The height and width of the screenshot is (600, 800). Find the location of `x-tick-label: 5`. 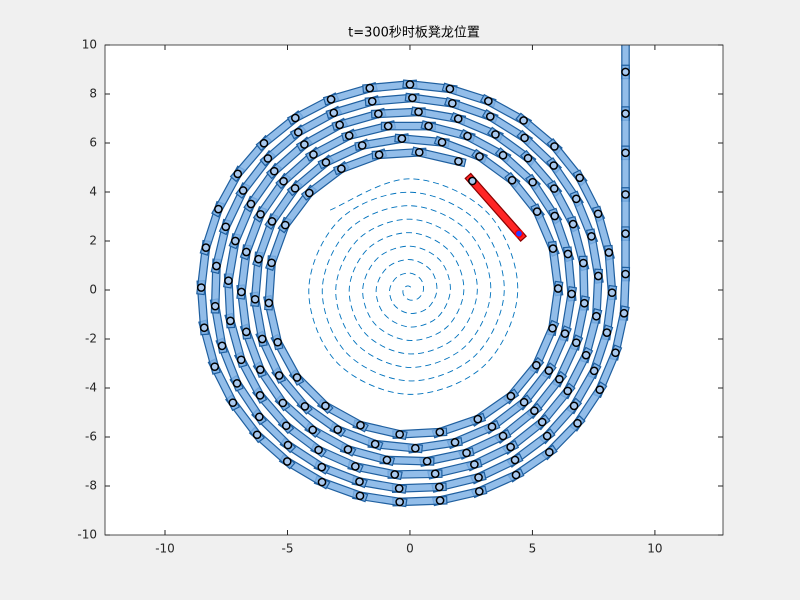

x-tick-label: 5 is located at coordinates (533, 549).